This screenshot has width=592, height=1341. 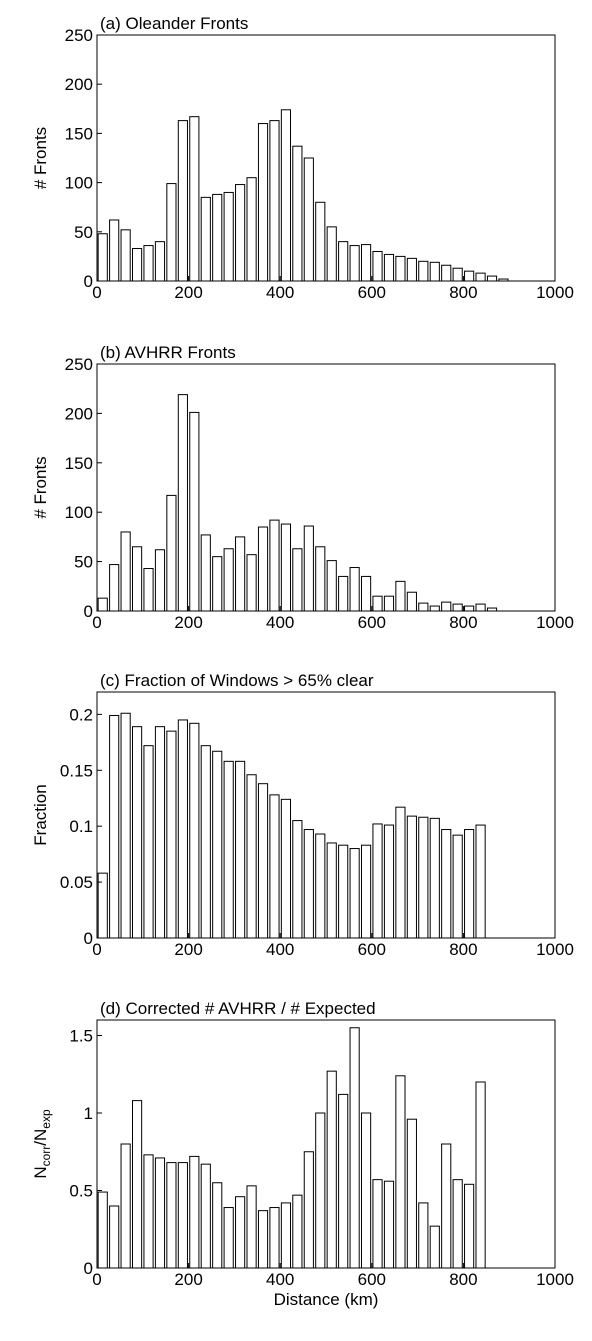 What do you see at coordinates (326, 1299) in the screenshot?
I see `x-axis-label: Distance (km)` at bounding box center [326, 1299].